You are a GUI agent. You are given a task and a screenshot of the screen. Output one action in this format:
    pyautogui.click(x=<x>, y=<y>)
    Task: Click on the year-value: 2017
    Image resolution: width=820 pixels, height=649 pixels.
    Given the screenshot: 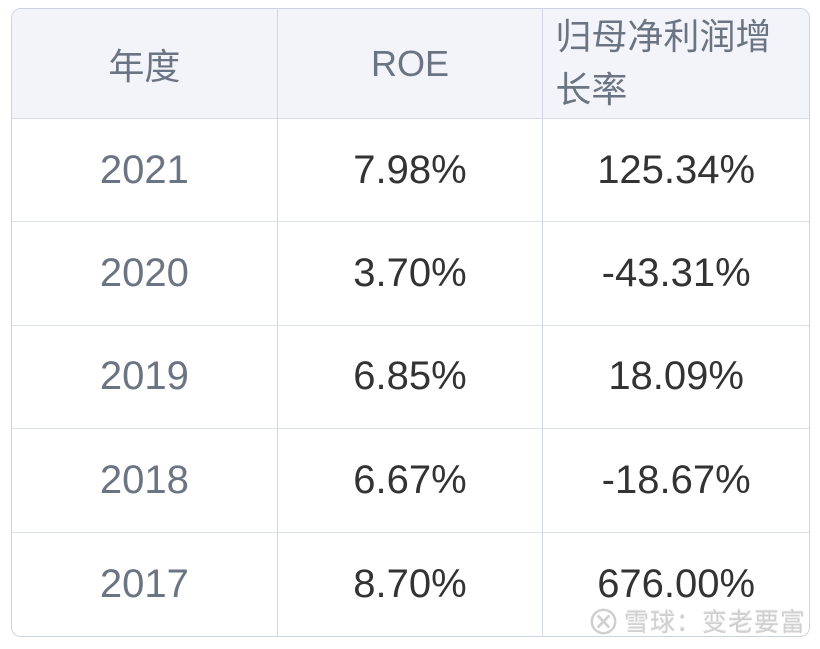 What is the action you would take?
    pyautogui.click(x=144, y=583)
    